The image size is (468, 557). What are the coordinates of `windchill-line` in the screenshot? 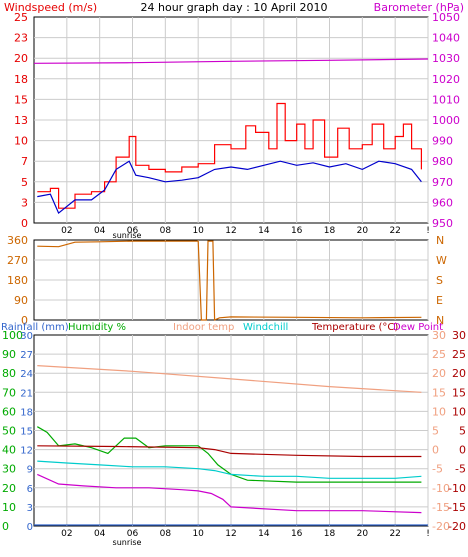 It's located at (229, 469).